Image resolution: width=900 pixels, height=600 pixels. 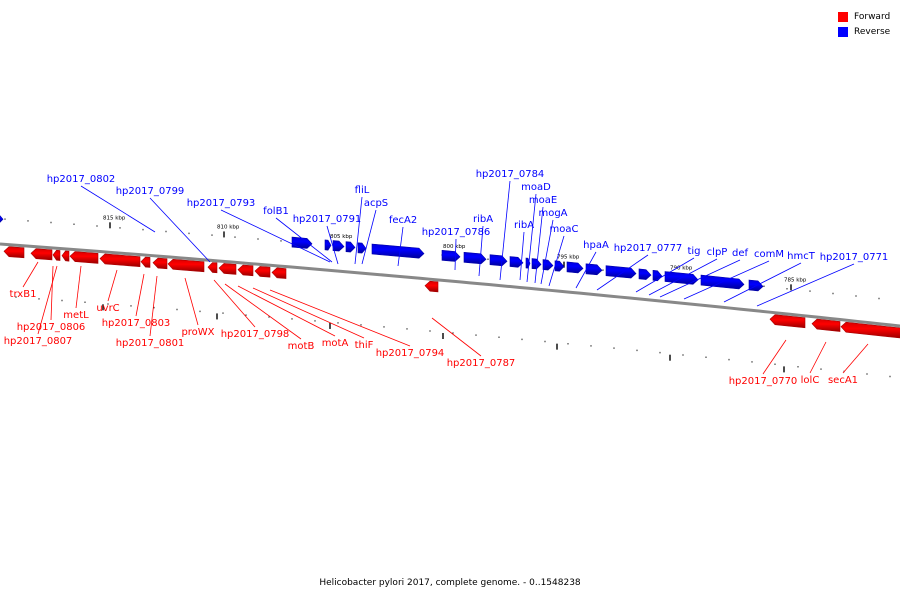 What do you see at coordinates (150, 343) in the screenshot?
I see `gene-label: hp2017_0801` at bounding box center [150, 343].